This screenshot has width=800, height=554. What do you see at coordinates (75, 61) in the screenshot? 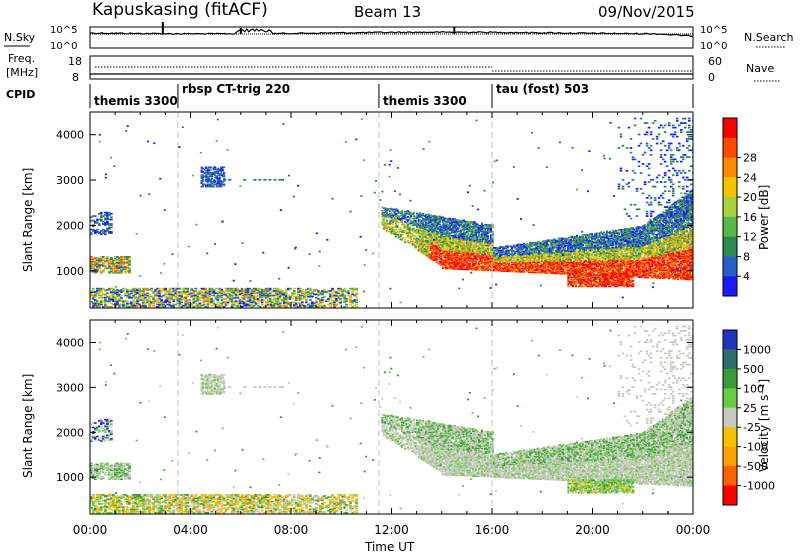
I see `freq-left-tick-top: 18` at bounding box center [75, 61].